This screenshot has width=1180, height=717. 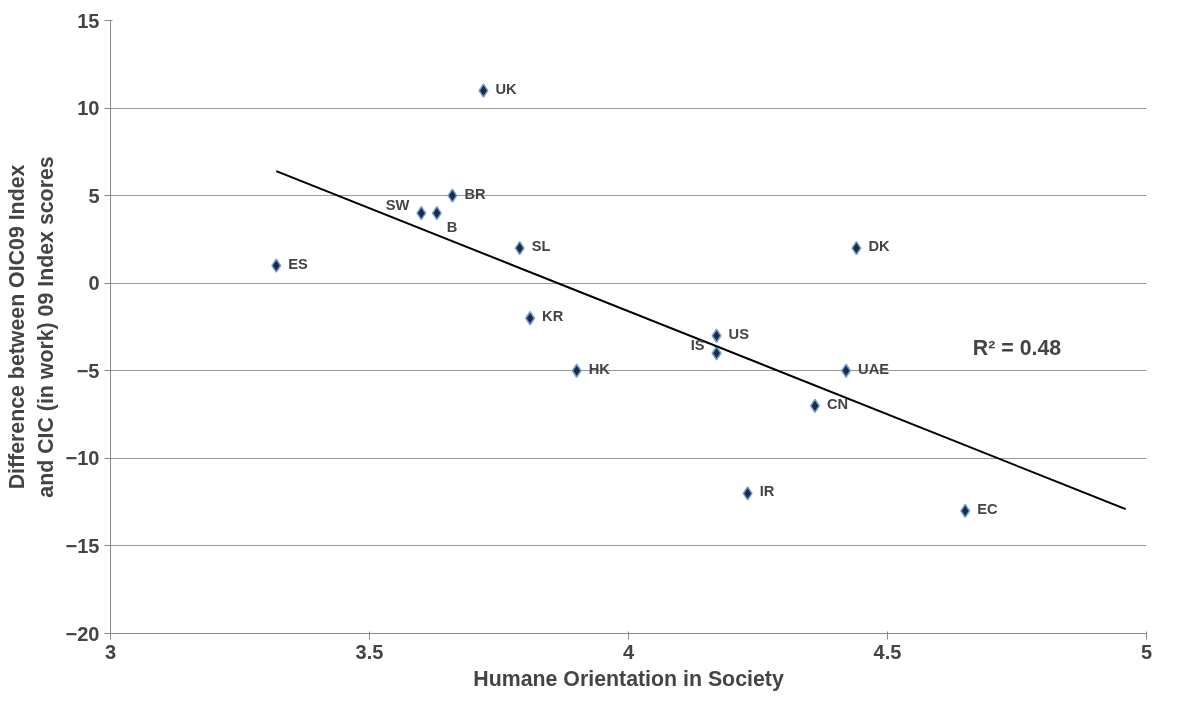 I want to click on annotation: B, so click(x=452, y=227).